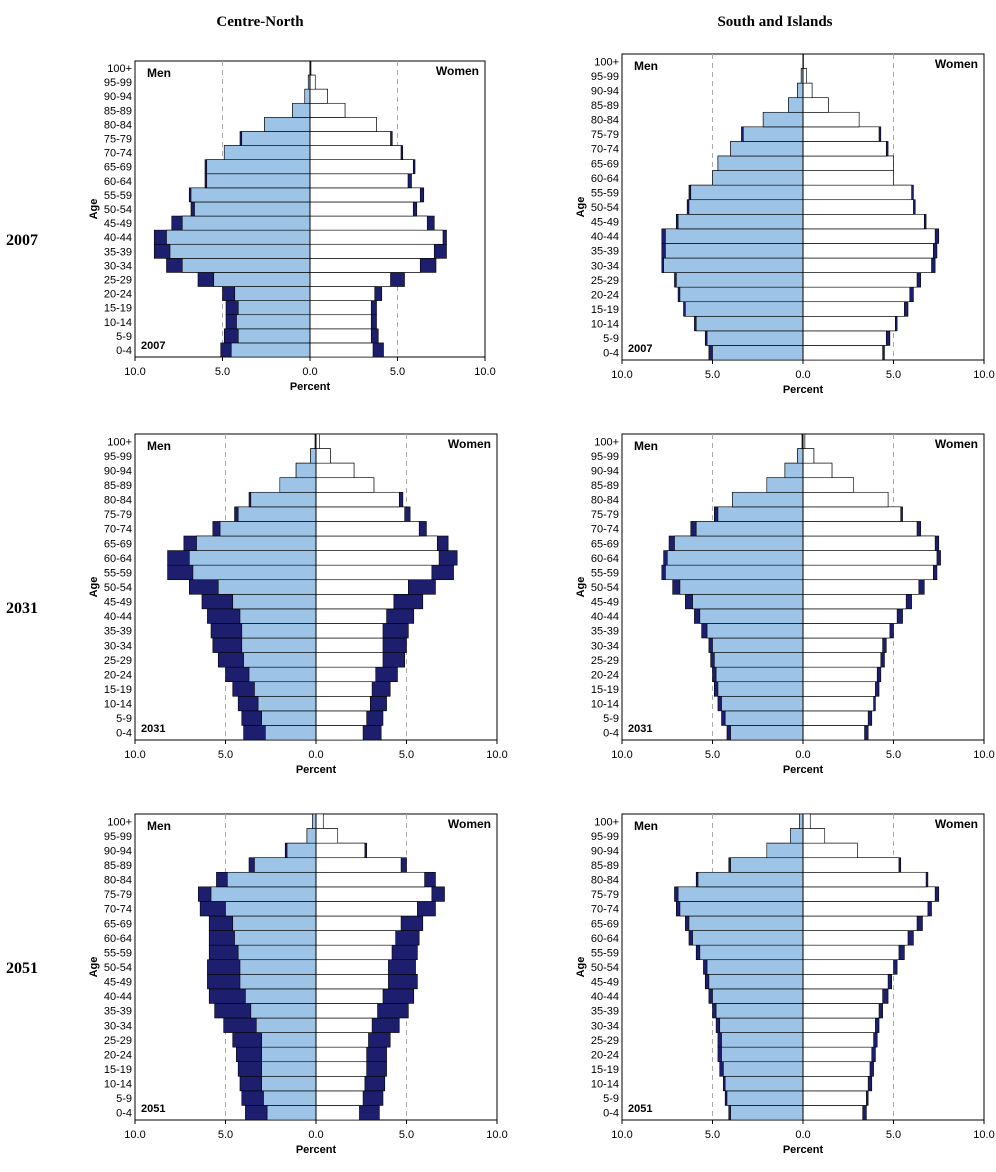  What do you see at coordinates (118, 154) in the screenshot?
I see `age-tick-label: 70-74` at bounding box center [118, 154].